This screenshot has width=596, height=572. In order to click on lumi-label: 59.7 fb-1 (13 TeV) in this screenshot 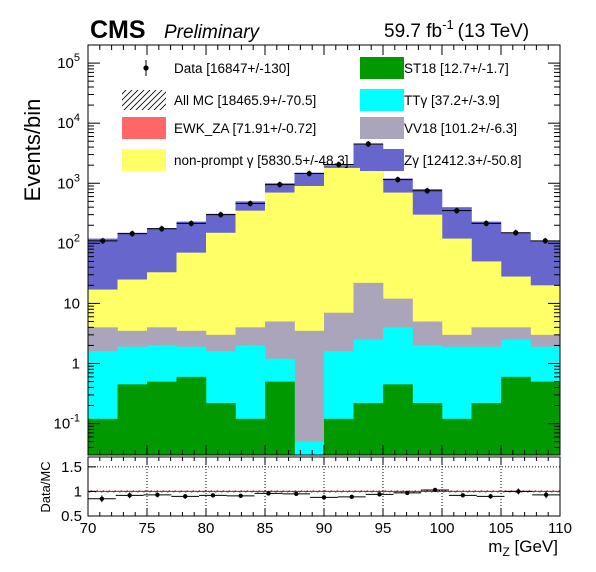, I will do `click(456, 29)`.